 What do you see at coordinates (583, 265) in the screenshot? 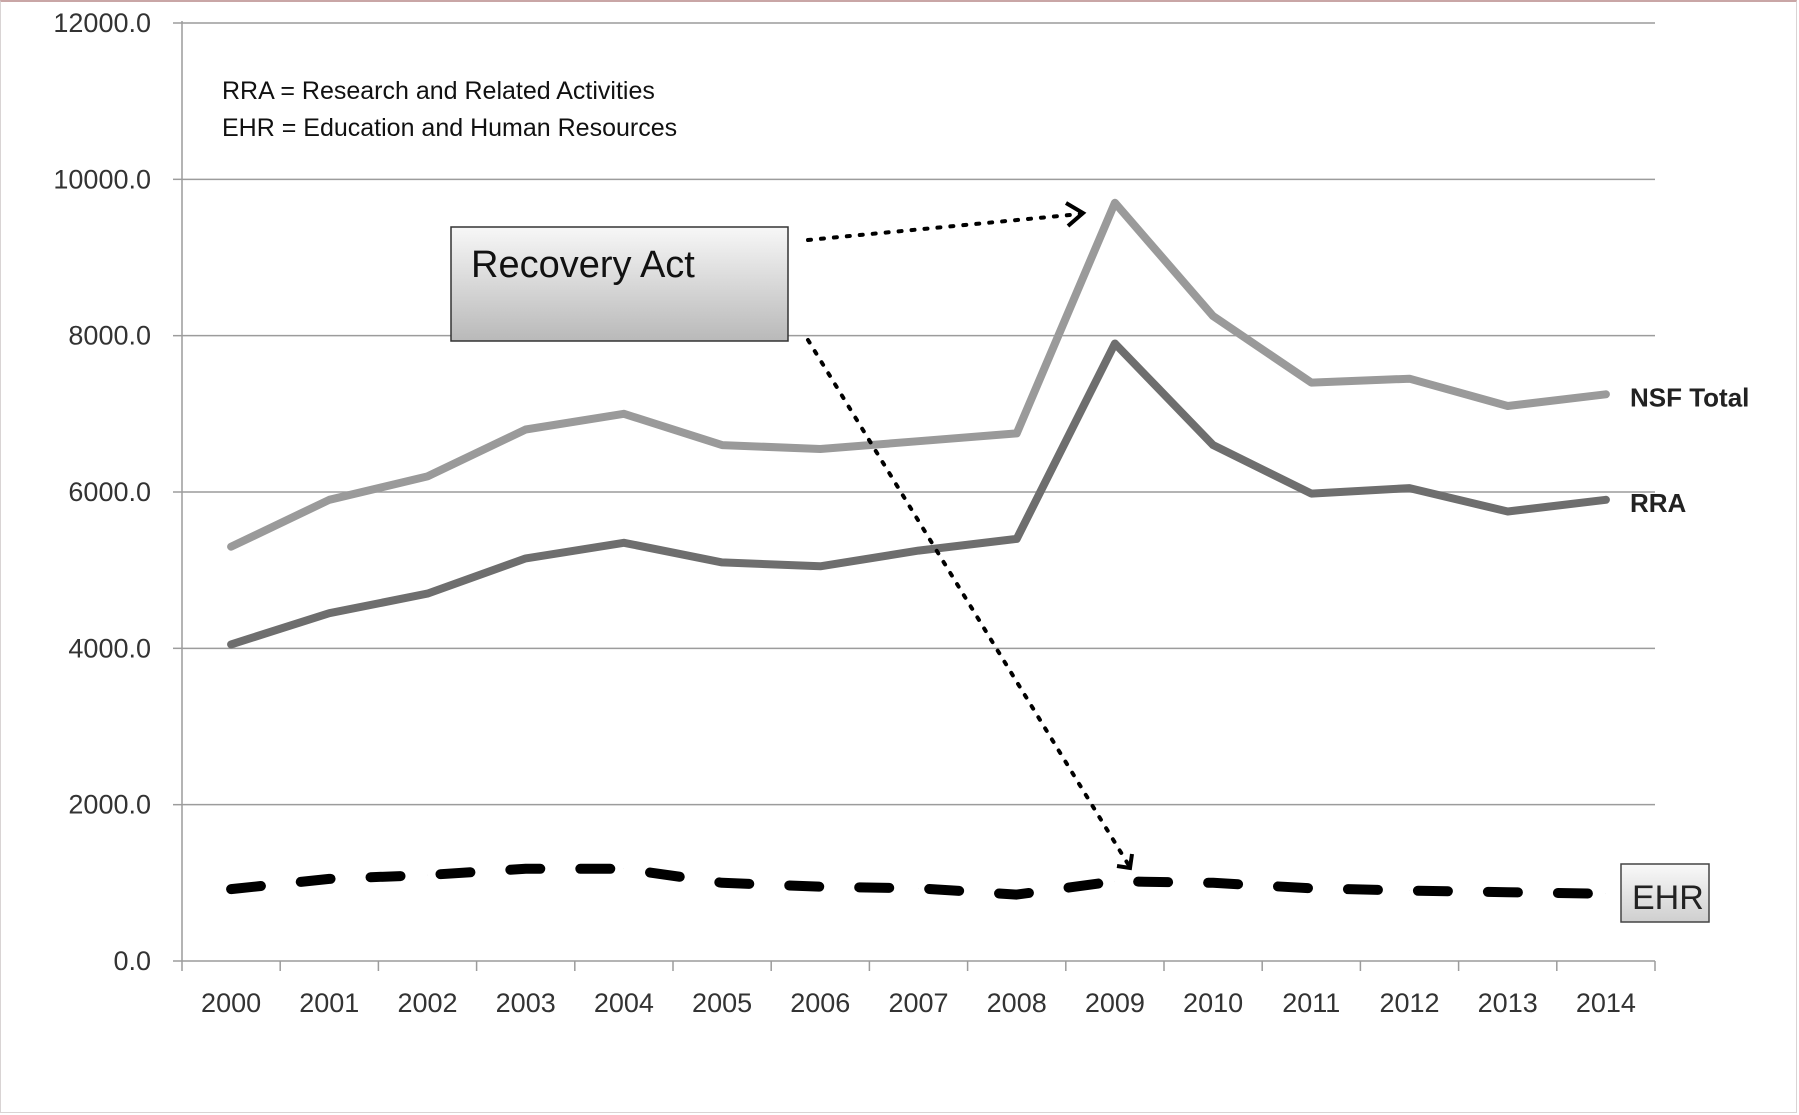
I see `callout-label: Recovery Act` at bounding box center [583, 265].